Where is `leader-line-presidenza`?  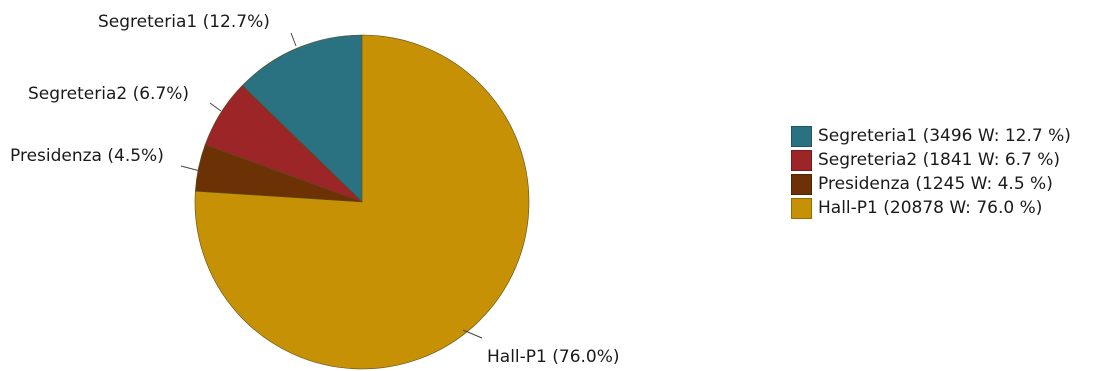
leader-line-presidenza is located at coordinates (190, 168).